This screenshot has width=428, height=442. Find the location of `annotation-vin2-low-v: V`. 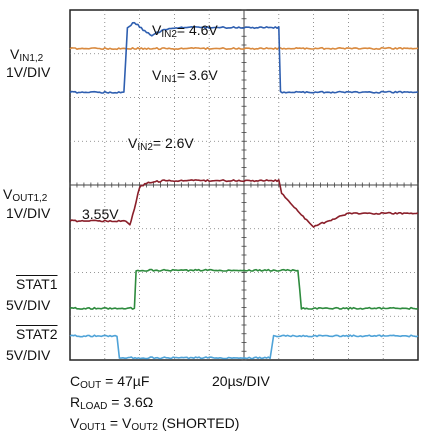

annotation-vin2-low-v: V is located at coordinates (133, 143).